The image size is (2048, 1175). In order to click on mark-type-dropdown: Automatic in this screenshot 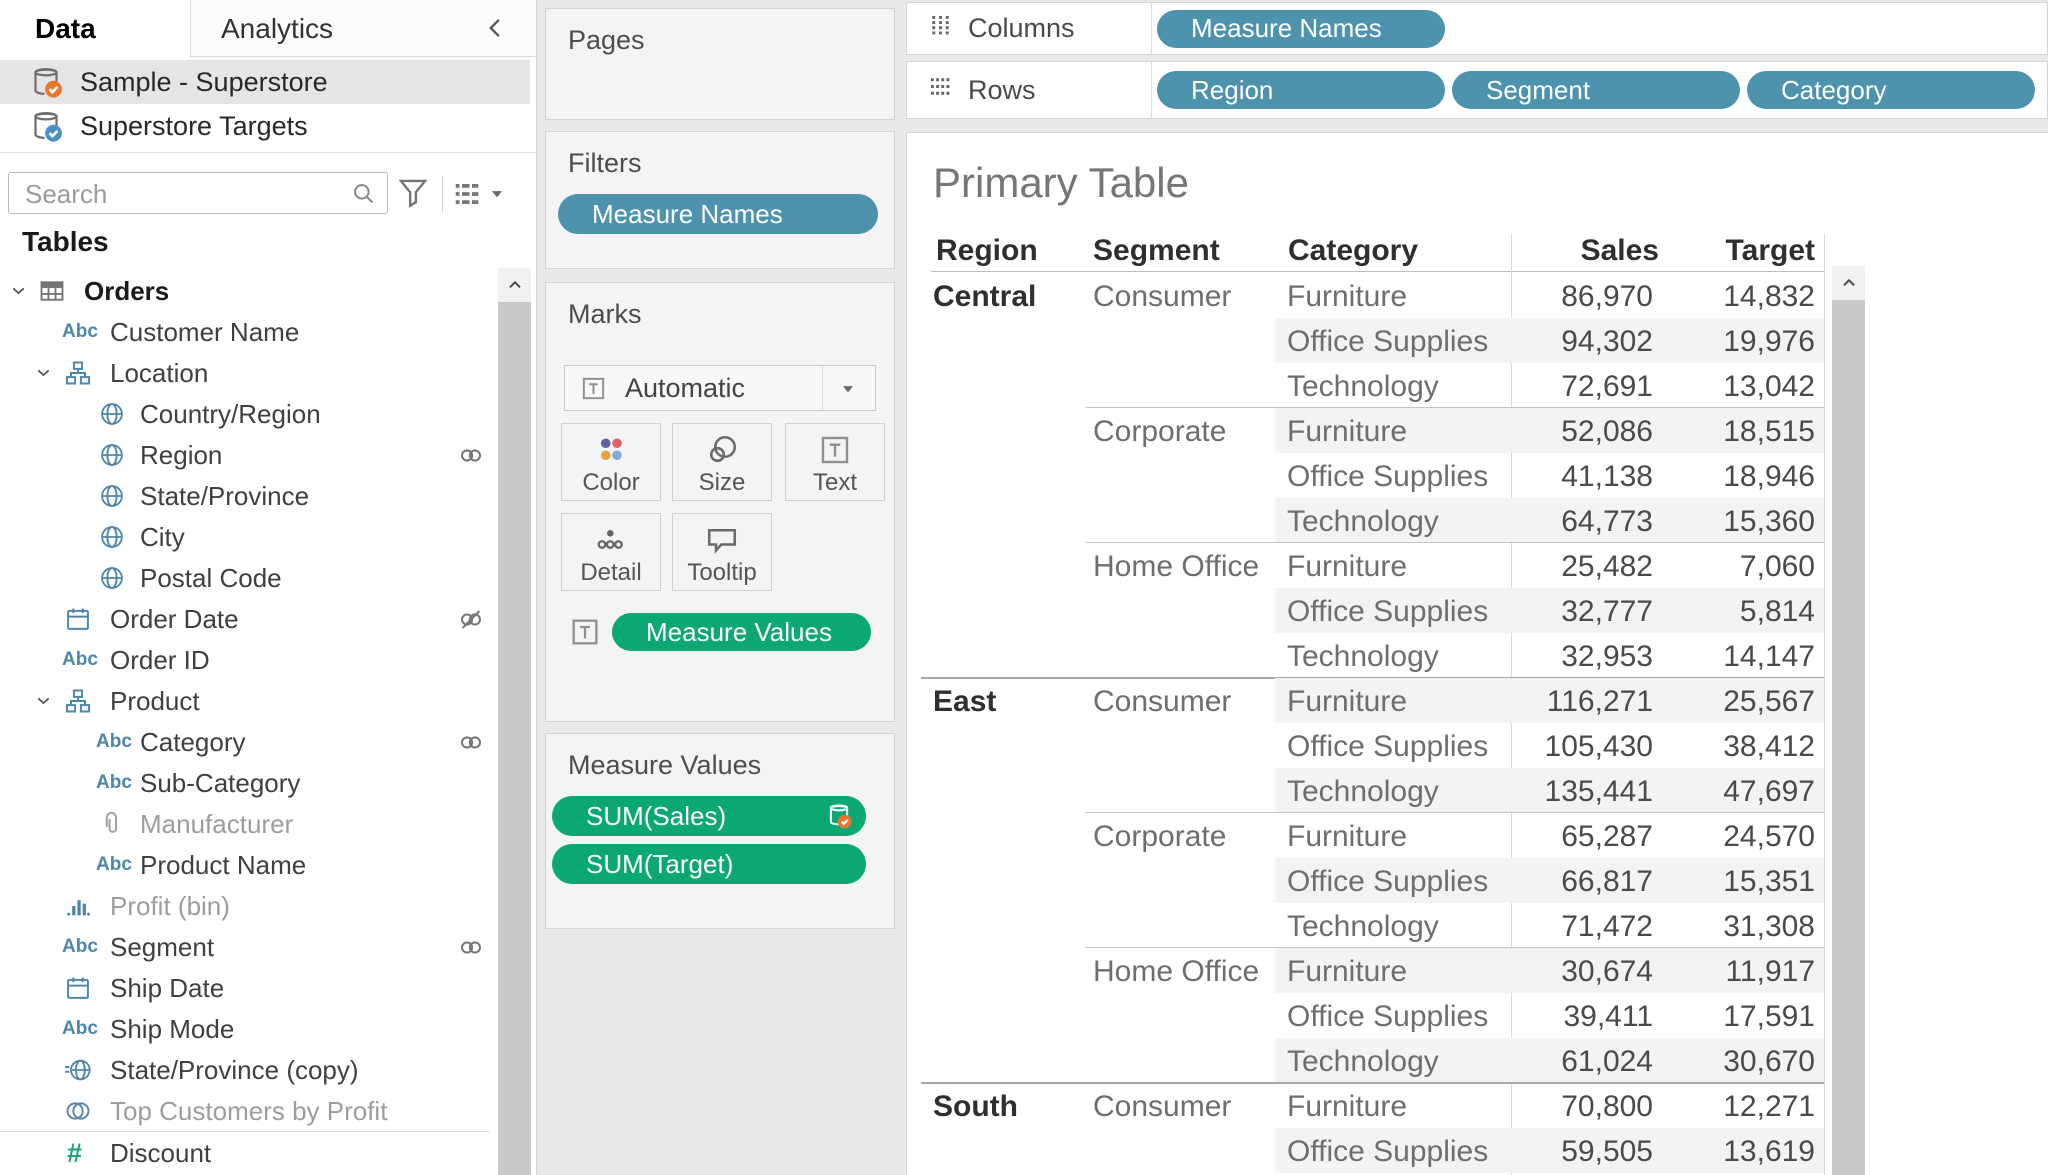, I will do `click(720, 388)`.